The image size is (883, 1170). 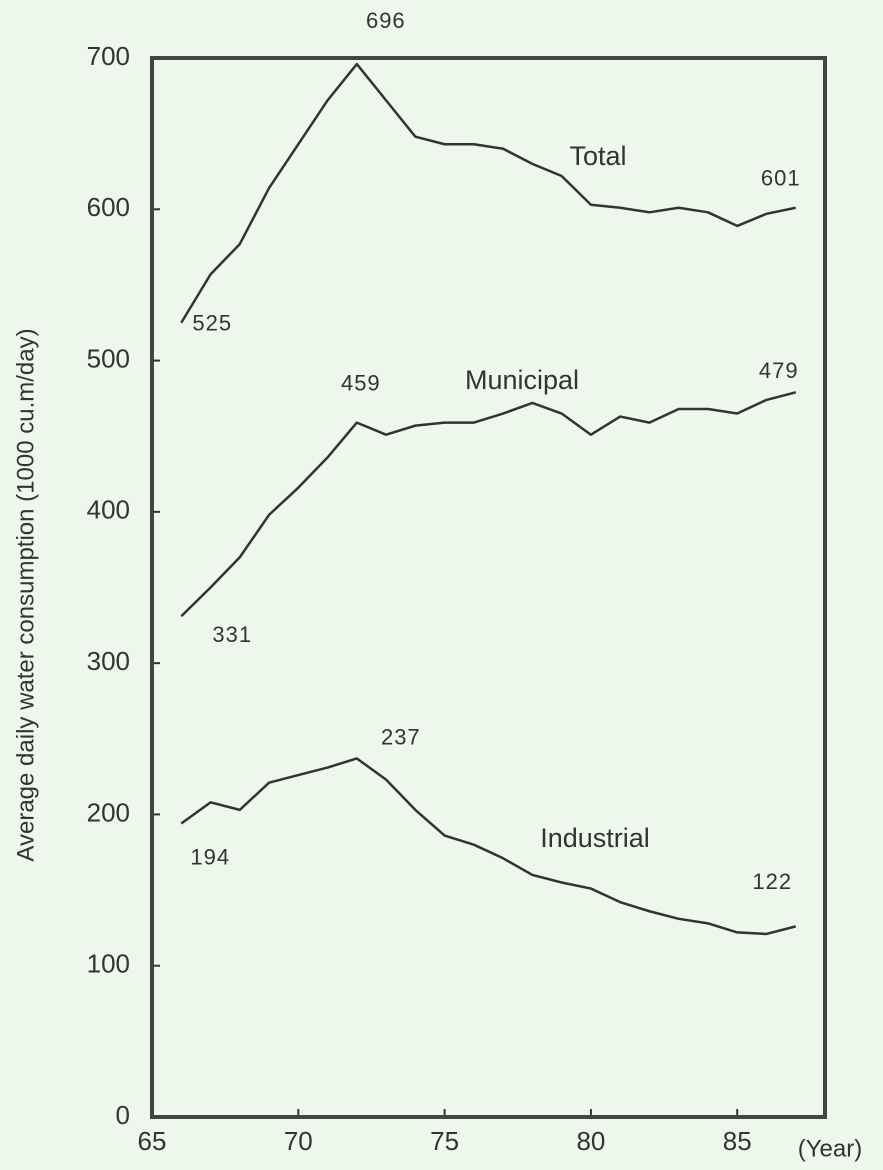 What do you see at coordinates (830, 1148) in the screenshot?
I see `x-axis-title: (Year)` at bounding box center [830, 1148].